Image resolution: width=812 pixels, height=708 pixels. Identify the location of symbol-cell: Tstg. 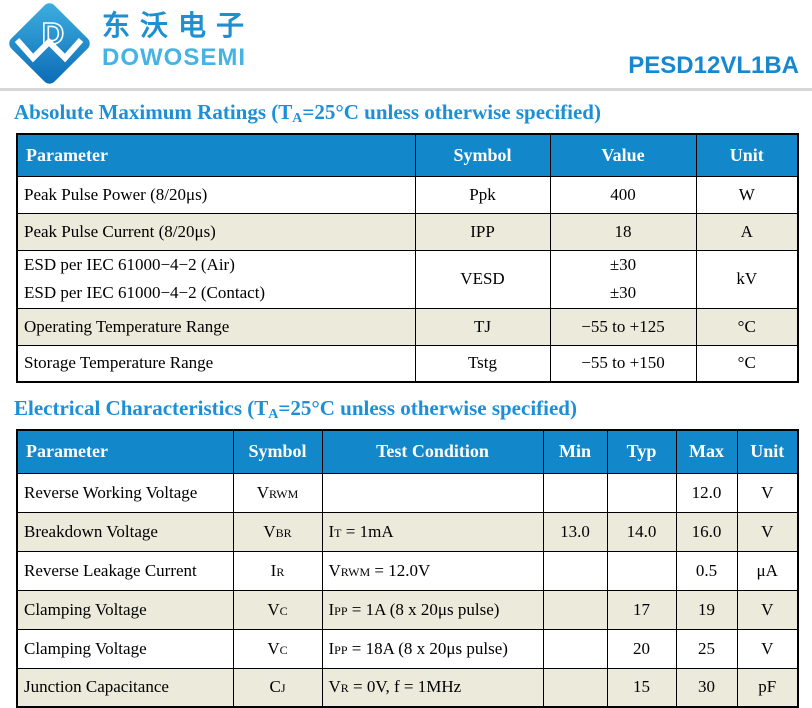
(482, 363).